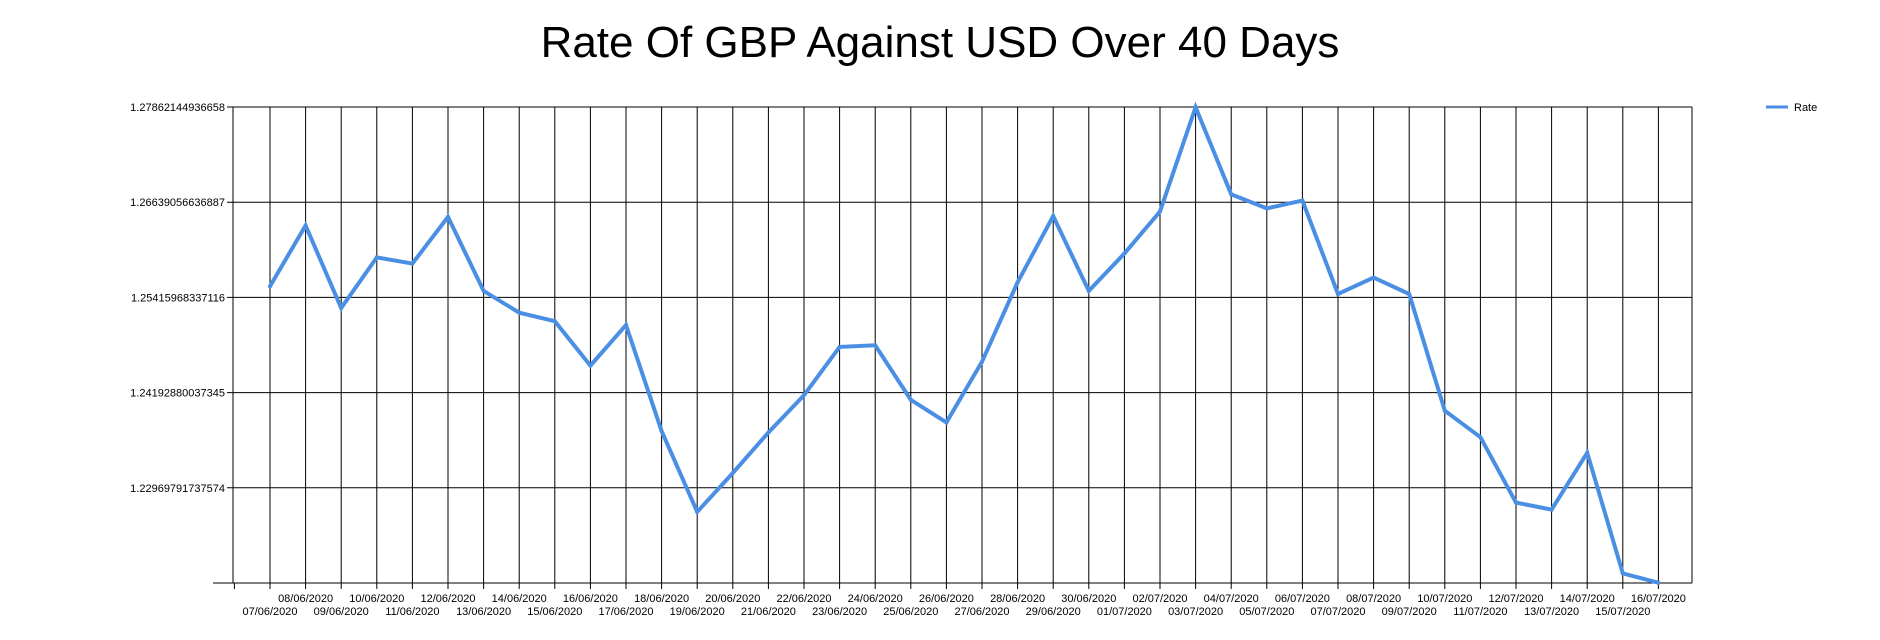  I want to click on x-axis-tick-label: 25/06/2020, so click(910, 612).